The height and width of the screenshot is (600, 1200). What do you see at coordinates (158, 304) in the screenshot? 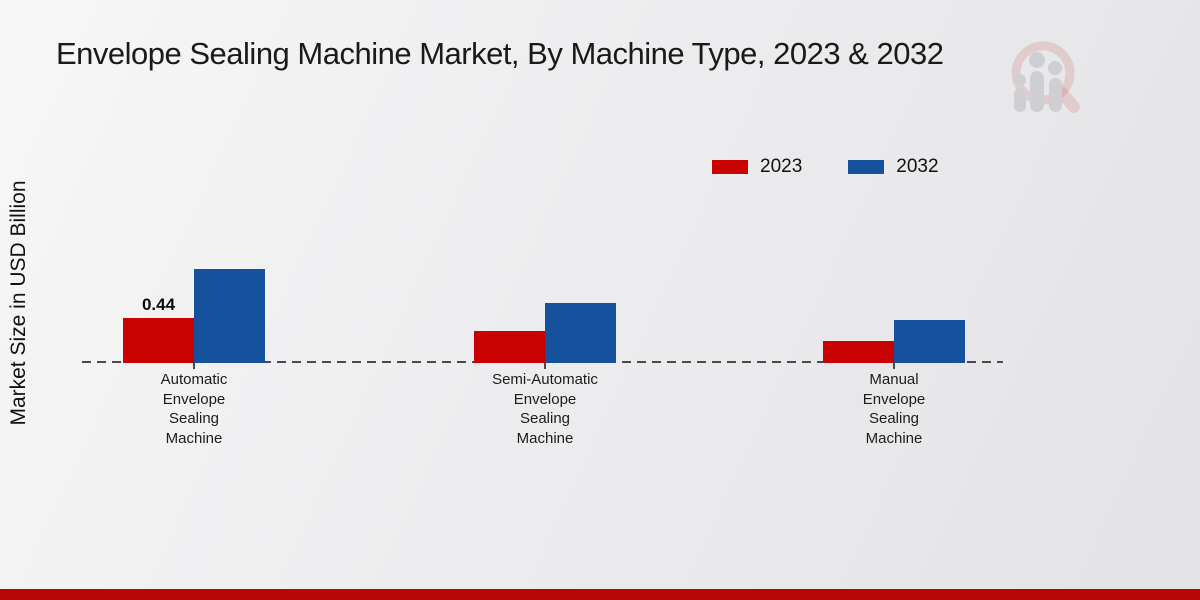
I see `bar-value-label: 0.44` at bounding box center [158, 304].